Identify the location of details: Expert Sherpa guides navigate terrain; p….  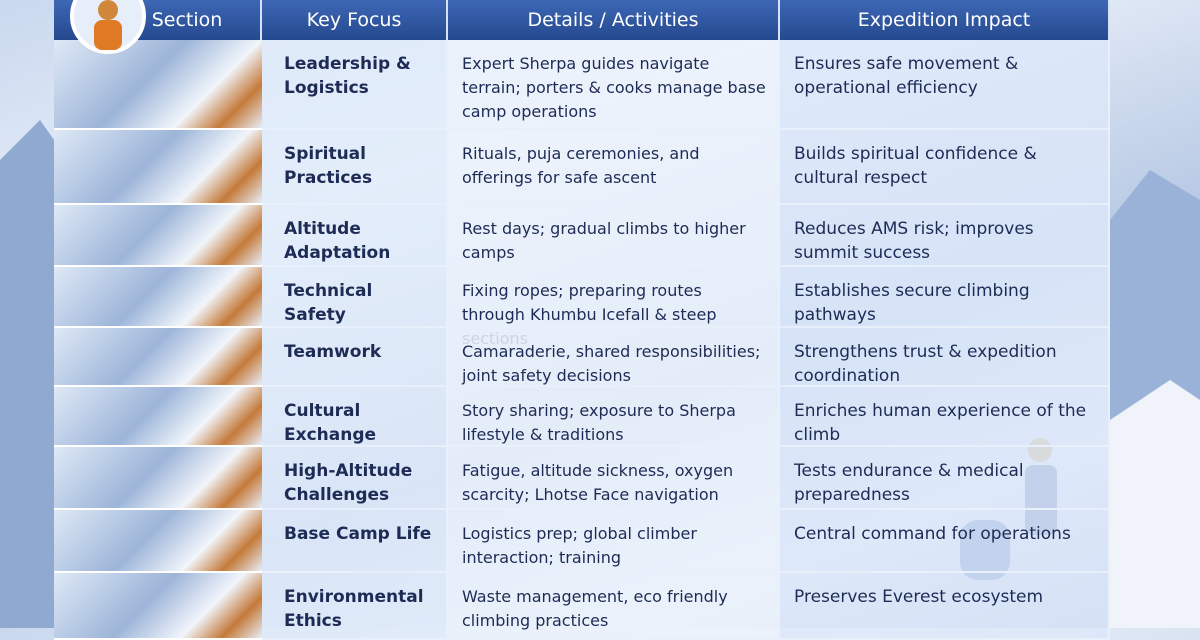
(614, 85).